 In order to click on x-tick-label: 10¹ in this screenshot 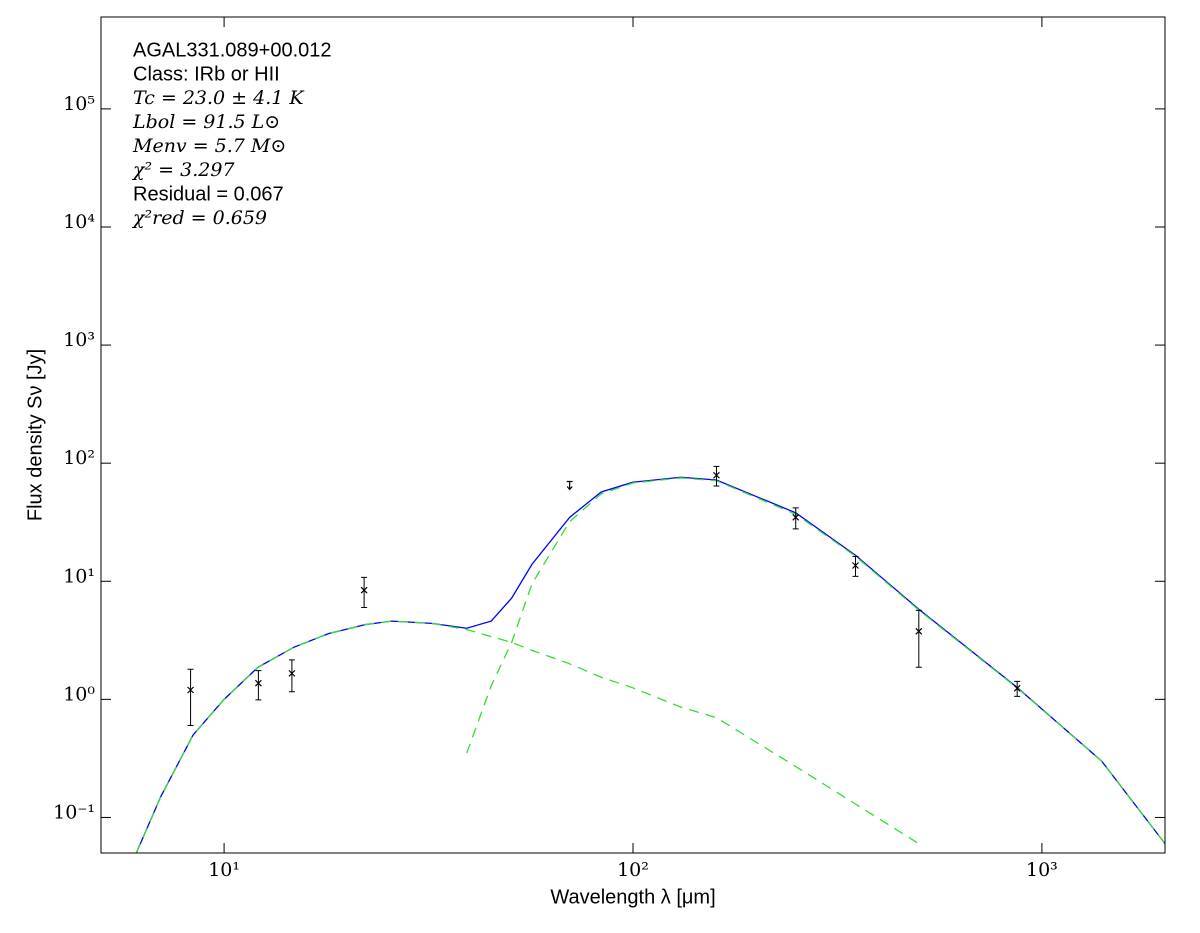, I will do `click(224, 870)`.